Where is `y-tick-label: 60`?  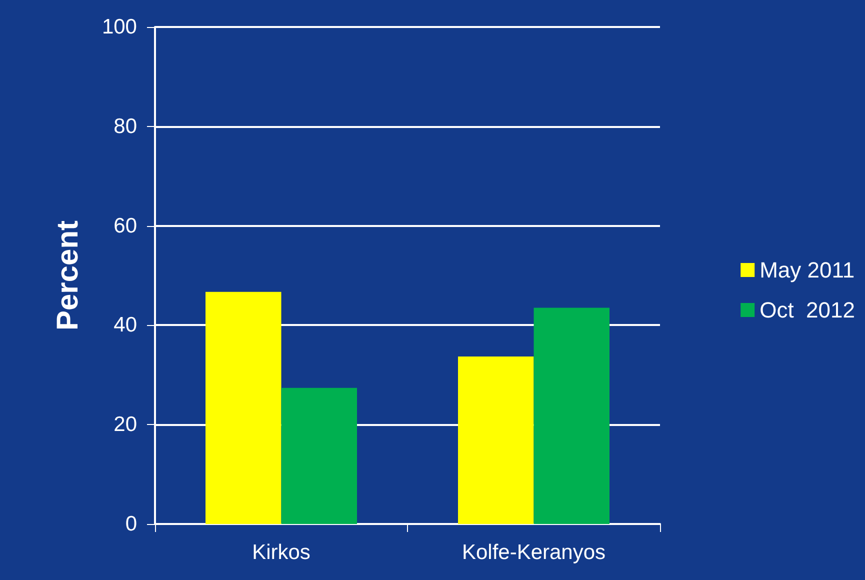 y-tick-label: 60 is located at coordinates (125, 226).